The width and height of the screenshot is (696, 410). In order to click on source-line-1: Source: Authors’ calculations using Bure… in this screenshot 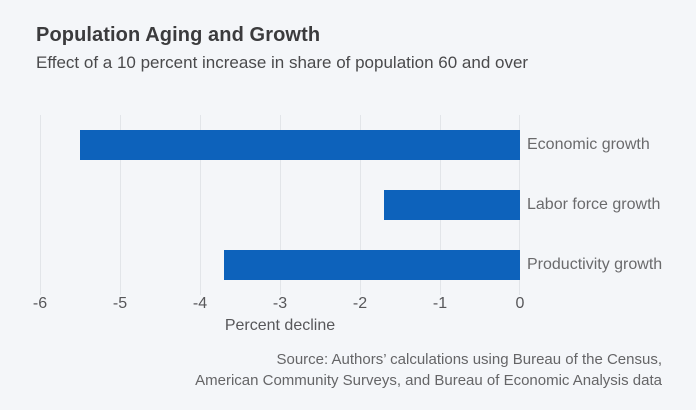, I will do `click(469, 359)`.